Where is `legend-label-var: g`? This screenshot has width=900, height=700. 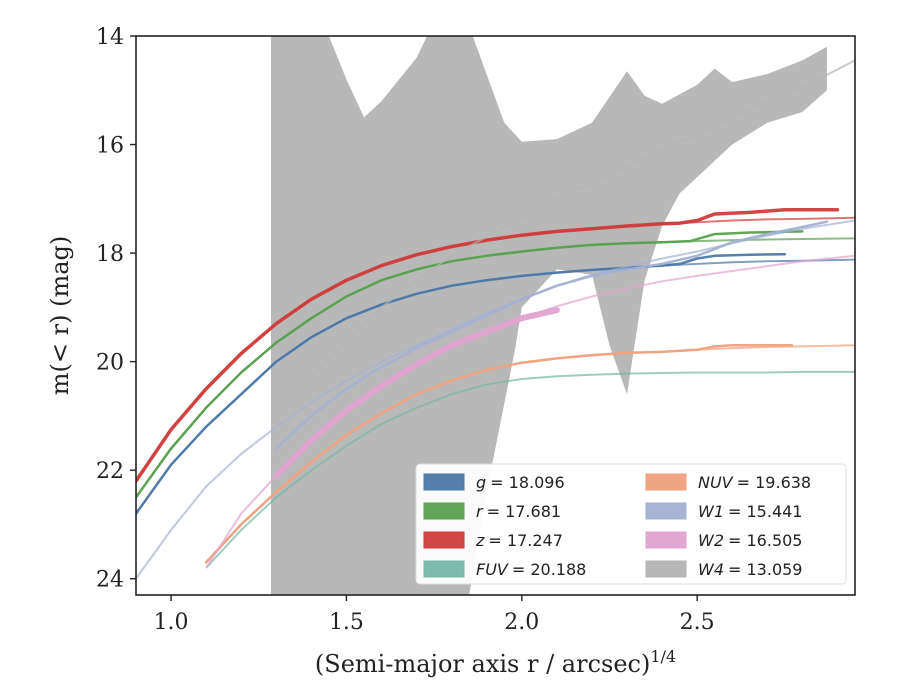 legend-label-var: g is located at coordinates (481, 482).